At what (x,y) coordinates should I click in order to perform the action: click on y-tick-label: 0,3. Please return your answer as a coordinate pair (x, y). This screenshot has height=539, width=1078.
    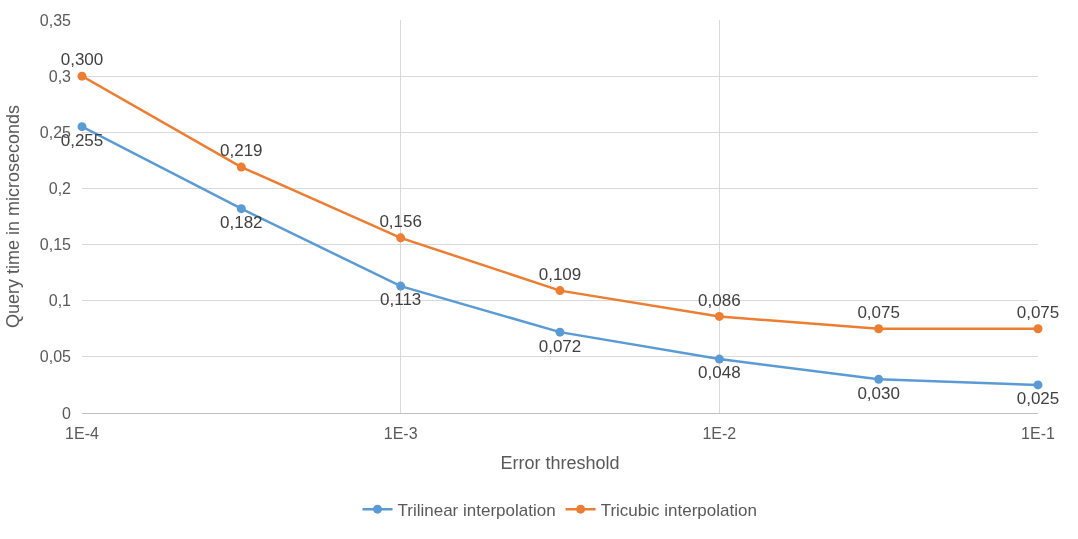
    Looking at the image, I should click on (60, 76).